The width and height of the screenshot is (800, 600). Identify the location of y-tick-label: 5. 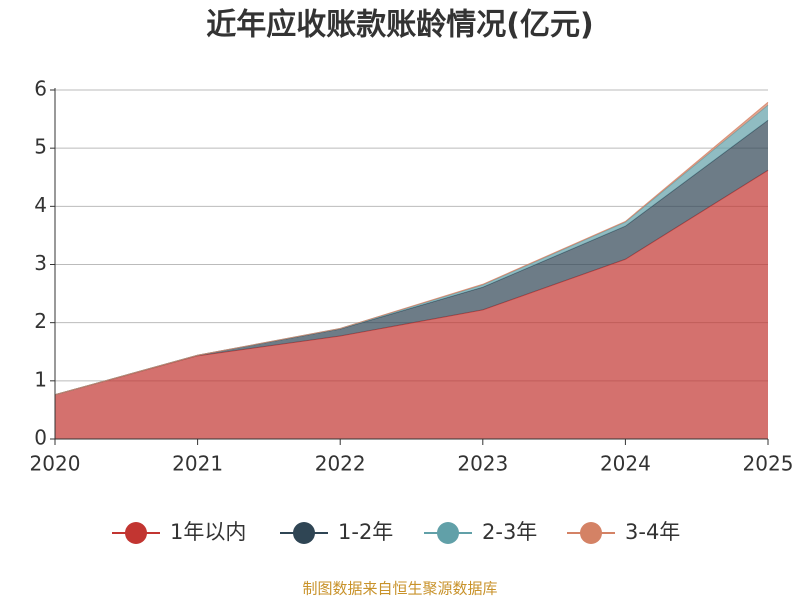
(40, 147).